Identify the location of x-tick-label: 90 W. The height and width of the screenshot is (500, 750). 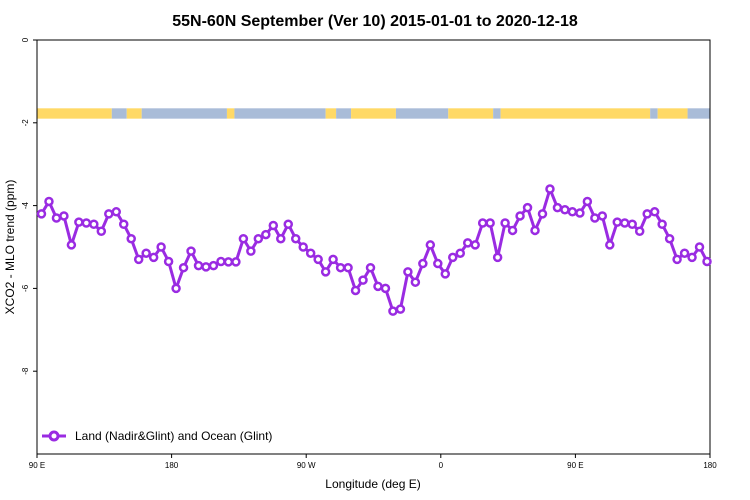
(306, 465).